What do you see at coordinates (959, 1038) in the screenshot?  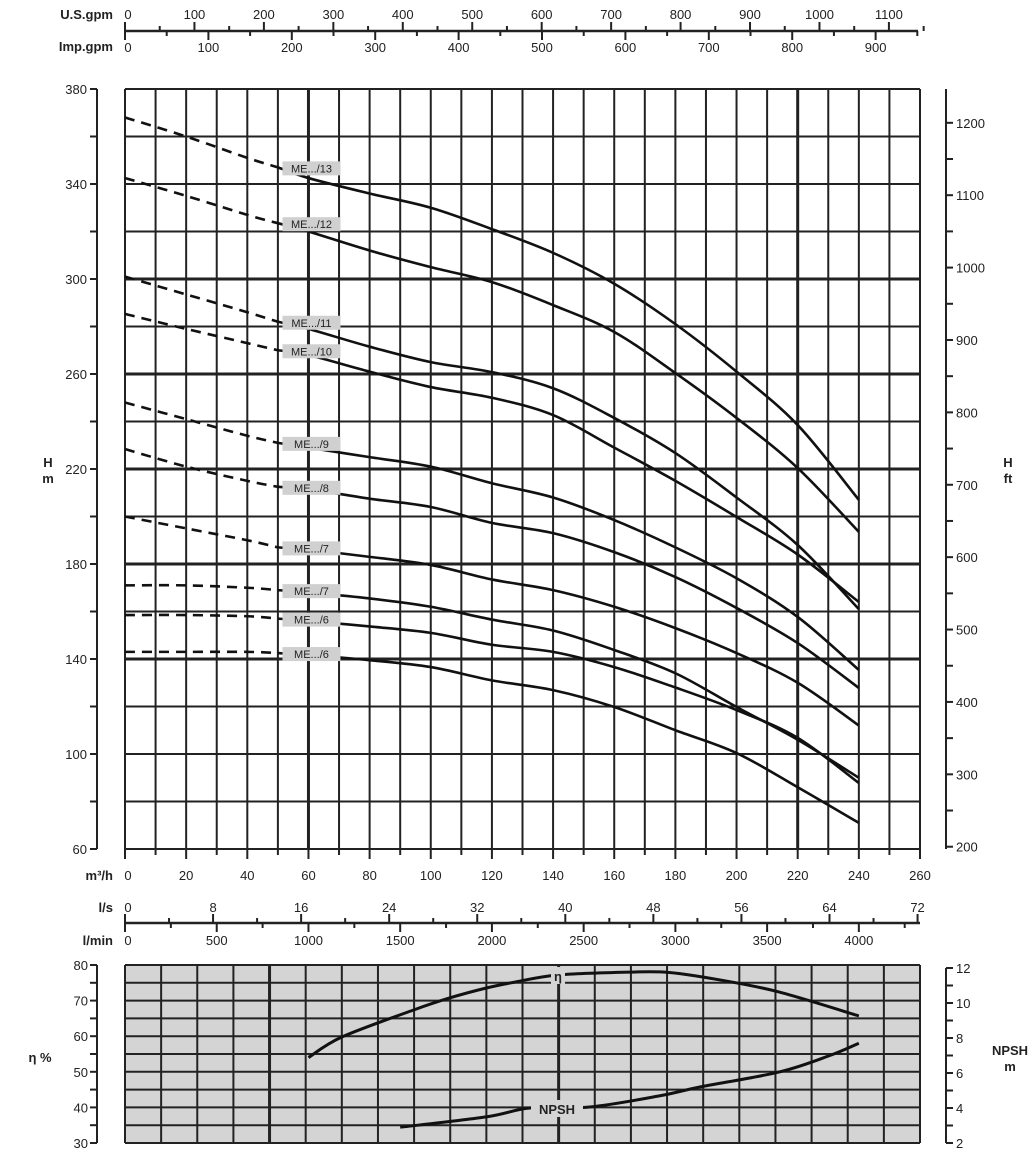 I see `npsh-tick-label: 8` at bounding box center [959, 1038].